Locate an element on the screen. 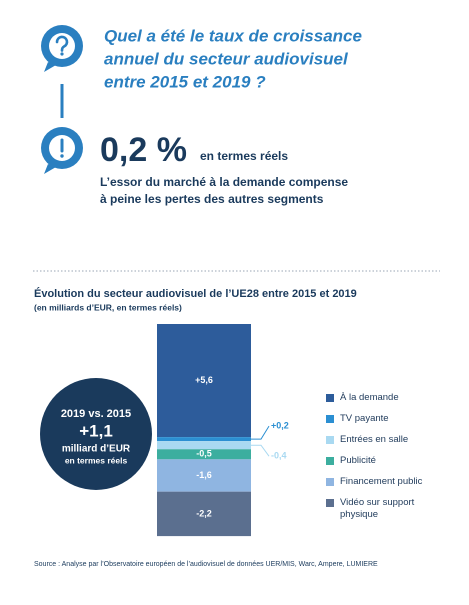 The width and height of the screenshot is (469, 605). badge-value: +1,1 is located at coordinates (96, 430).